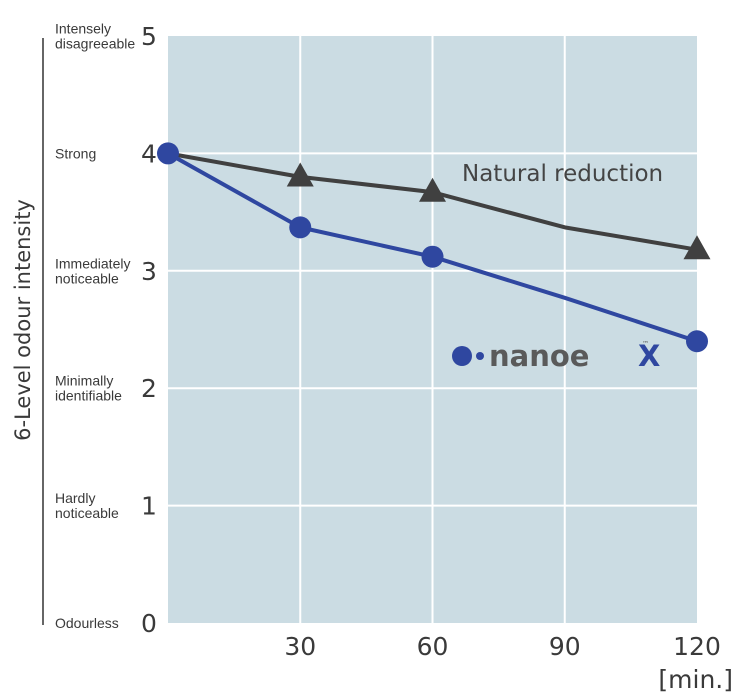  Describe the element at coordinates (75, 153) in the screenshot. I see `y-level-label: Strong` at that location.